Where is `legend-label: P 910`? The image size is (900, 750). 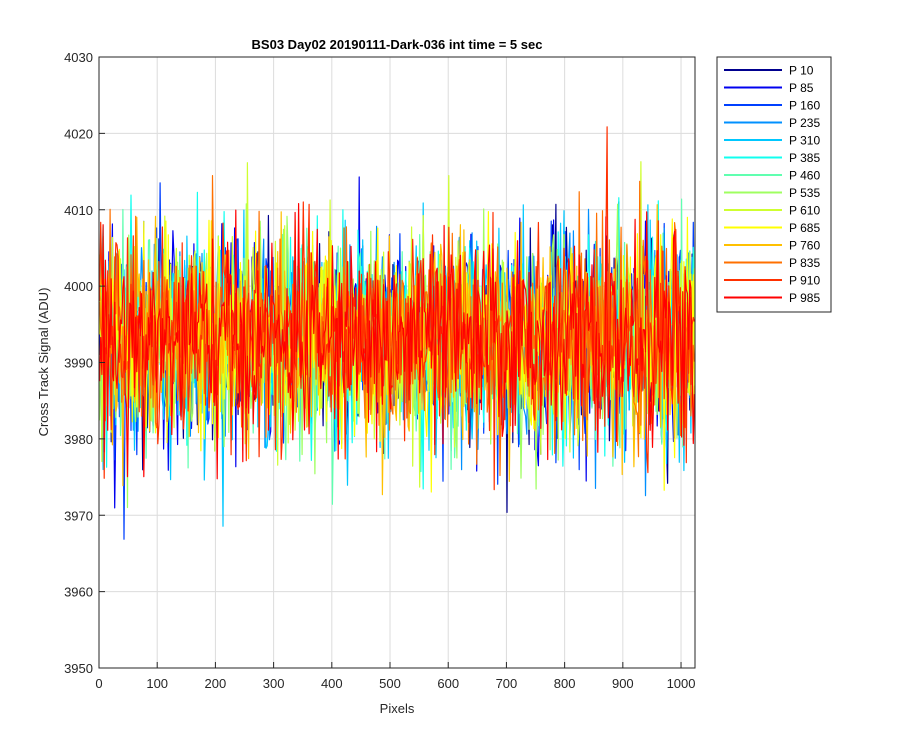 legend-label: P 910 is located at coordinates (804, 281).